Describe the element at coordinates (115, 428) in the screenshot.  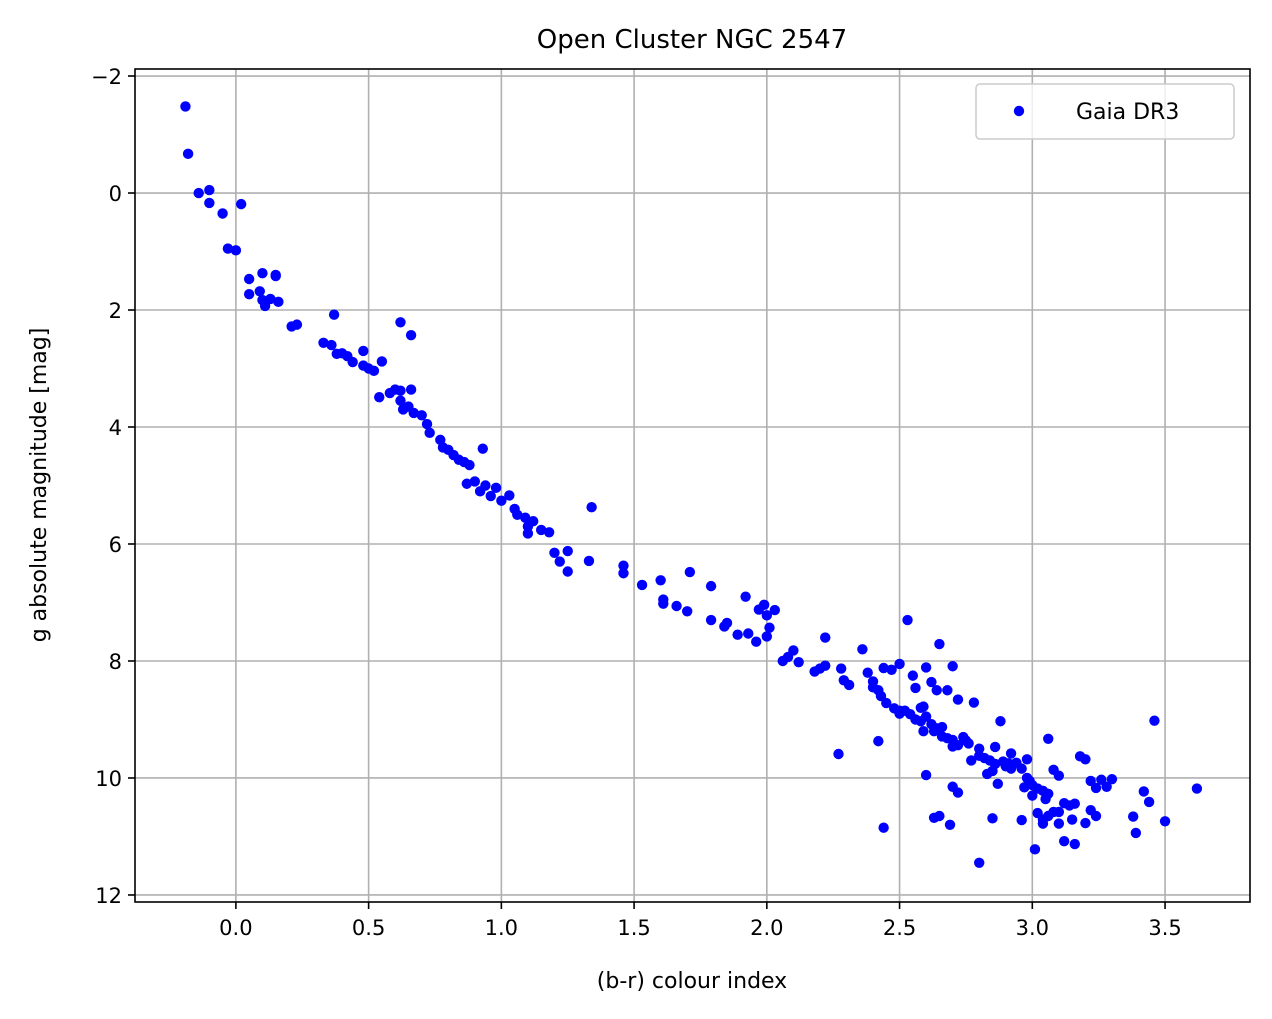
I see `y-tick-label: 4` at that location.